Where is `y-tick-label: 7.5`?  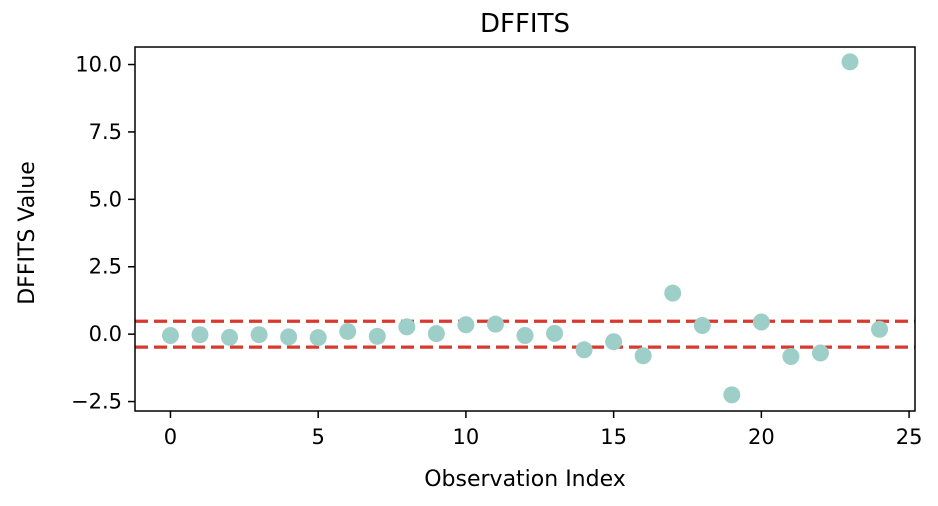
y-tick-label: 7.5 is located at coordinates (105, 132).